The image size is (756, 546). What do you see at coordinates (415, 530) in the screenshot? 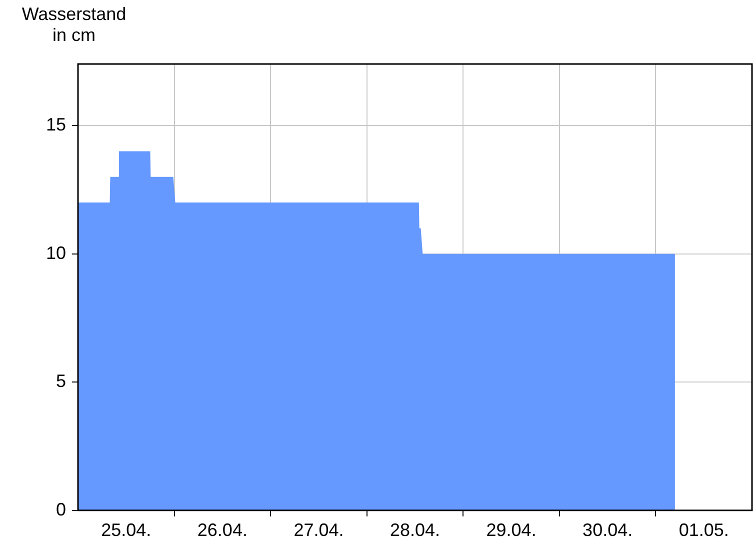
I see `x-tick-label: 28.04.` at bounding box center [415, 530].